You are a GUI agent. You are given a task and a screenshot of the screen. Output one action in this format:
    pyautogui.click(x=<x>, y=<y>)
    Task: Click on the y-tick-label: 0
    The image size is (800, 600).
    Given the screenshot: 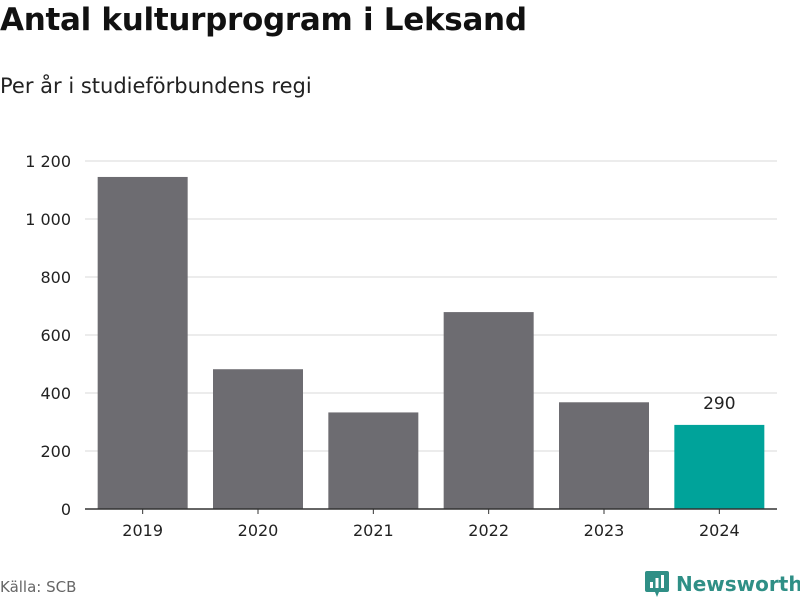 What is the action you would take?
    pyautogui.click(x=66, y=509)
    